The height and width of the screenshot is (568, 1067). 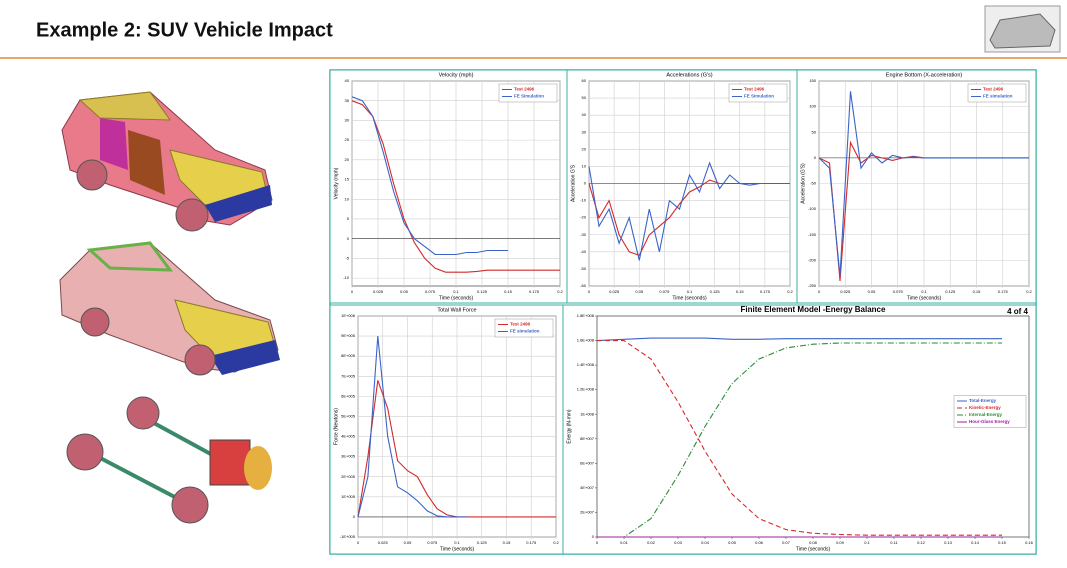 I want to click on thumbnail-car, so click(x=1022, y=31).